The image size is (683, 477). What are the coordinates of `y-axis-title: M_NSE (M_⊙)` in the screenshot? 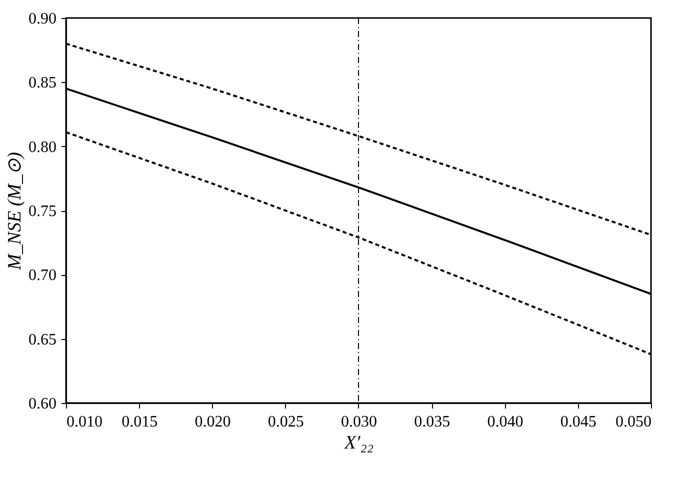 It's located at (15, 211).